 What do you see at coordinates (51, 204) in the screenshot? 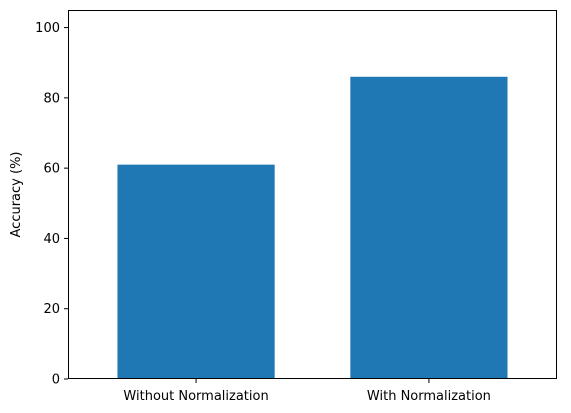
I see `y-axis-ticks: 0 20 40 60 80 100` at bounding box center [51, 204].